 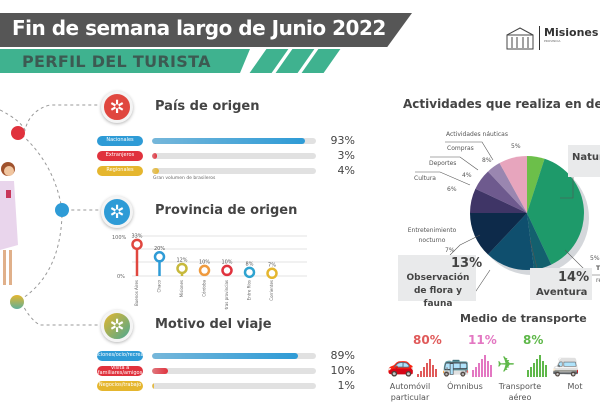 What do you see at coordinates (120, 170) in the screenshot?
I see `bar-category-label: Regionales` at bounding box center [120, 170].